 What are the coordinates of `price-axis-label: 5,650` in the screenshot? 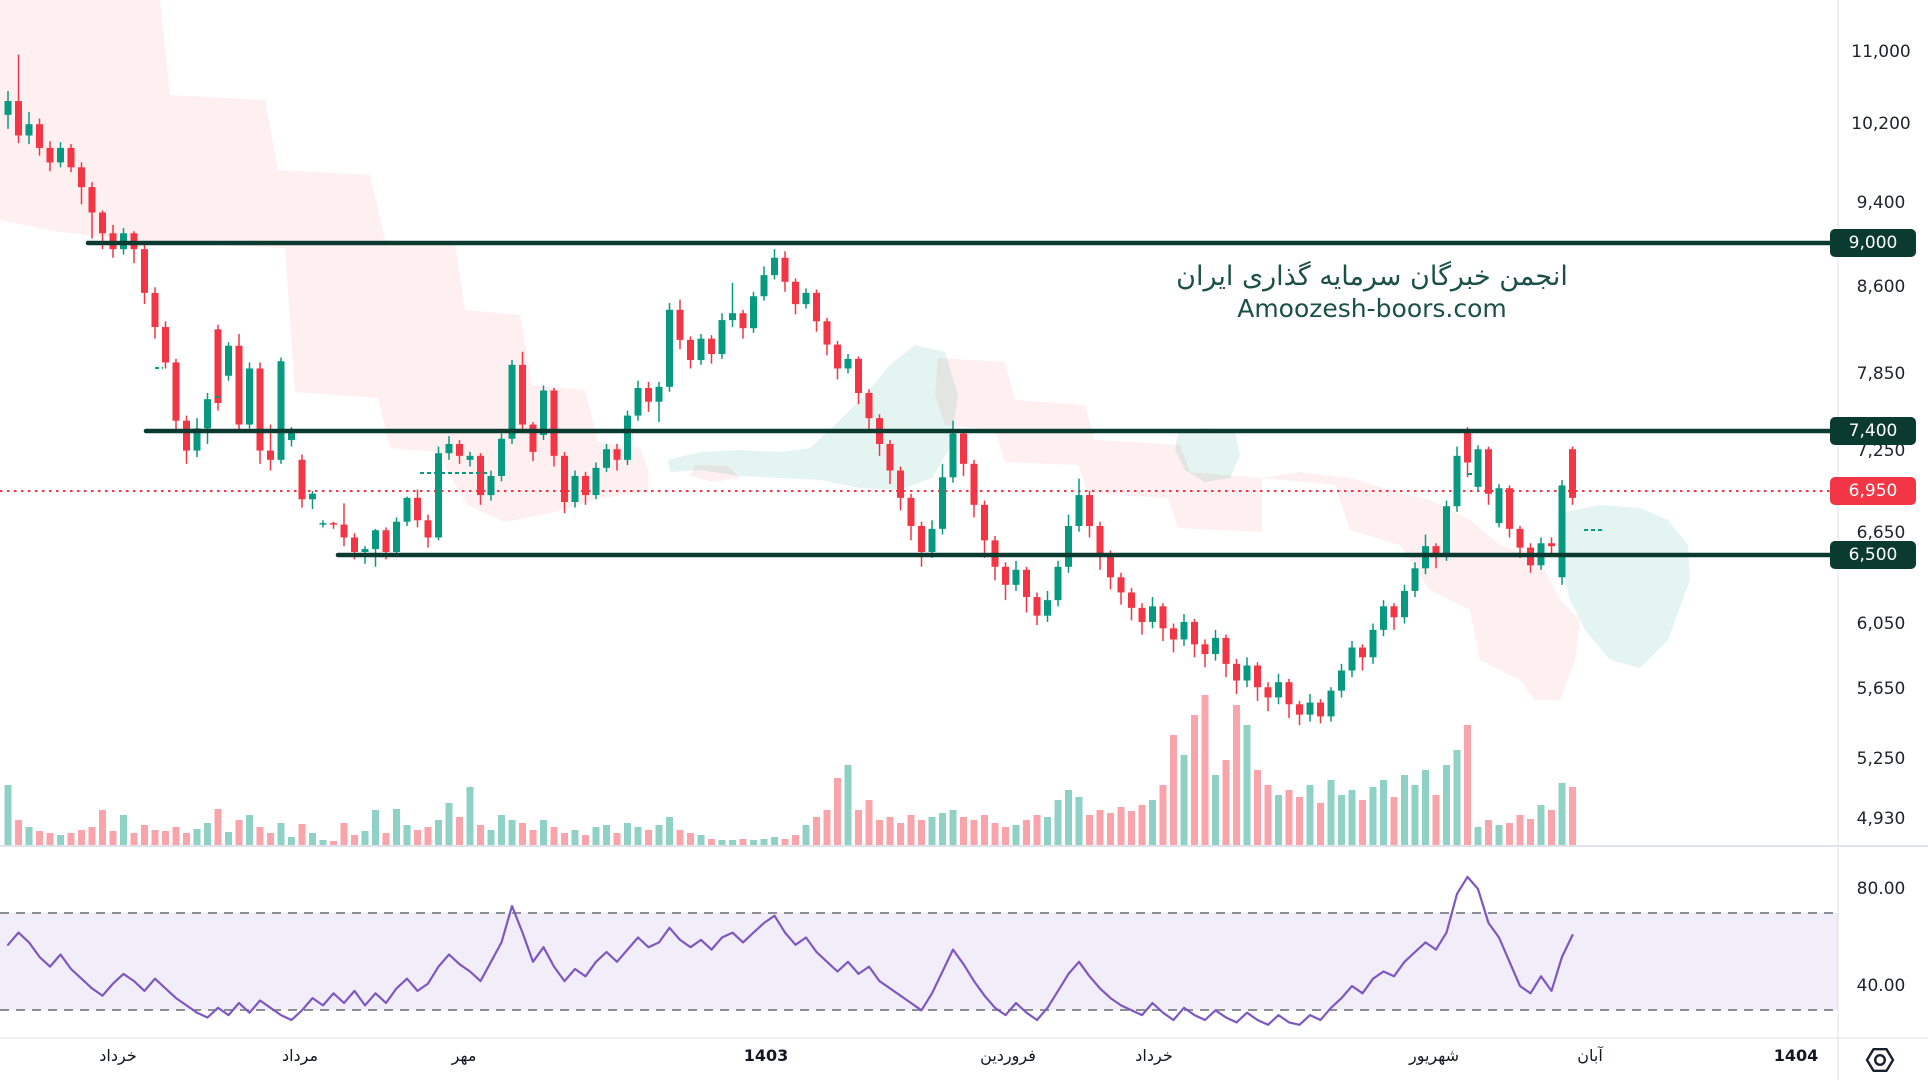 It's located at (1881, 689).